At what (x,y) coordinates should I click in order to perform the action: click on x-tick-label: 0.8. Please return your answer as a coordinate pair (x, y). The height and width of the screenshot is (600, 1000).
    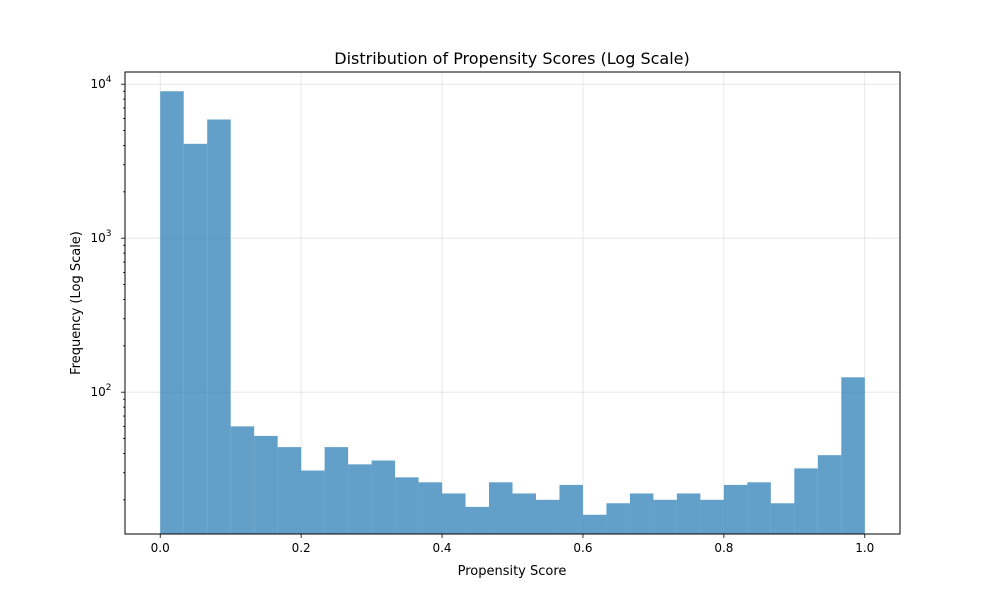
    Looking at the image, I should click on (723, 548).